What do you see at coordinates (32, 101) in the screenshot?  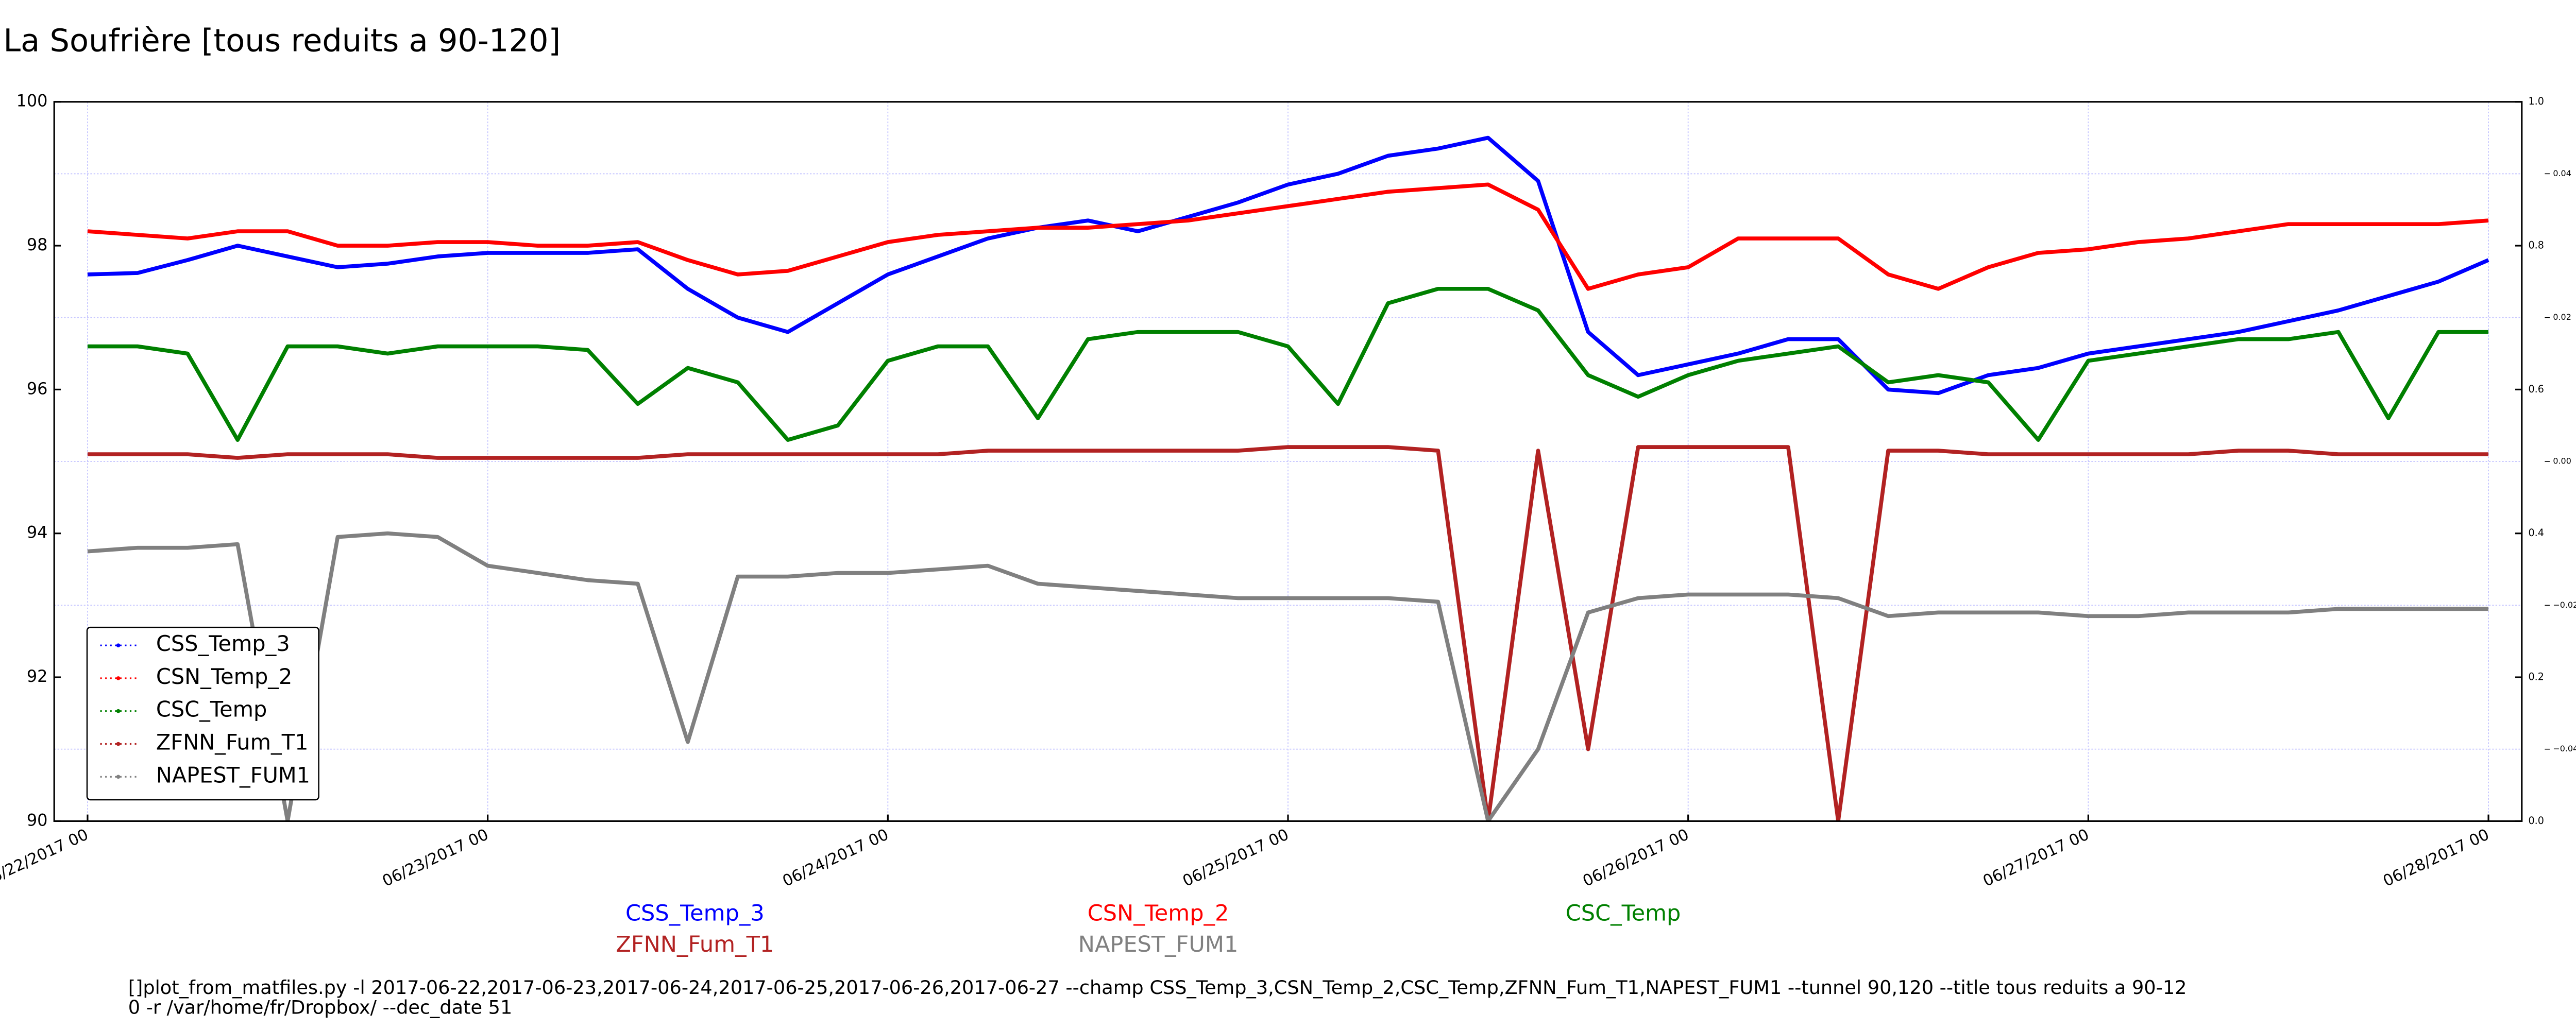 I see `y-tick-label: 100` at bounding box center [32, 101].